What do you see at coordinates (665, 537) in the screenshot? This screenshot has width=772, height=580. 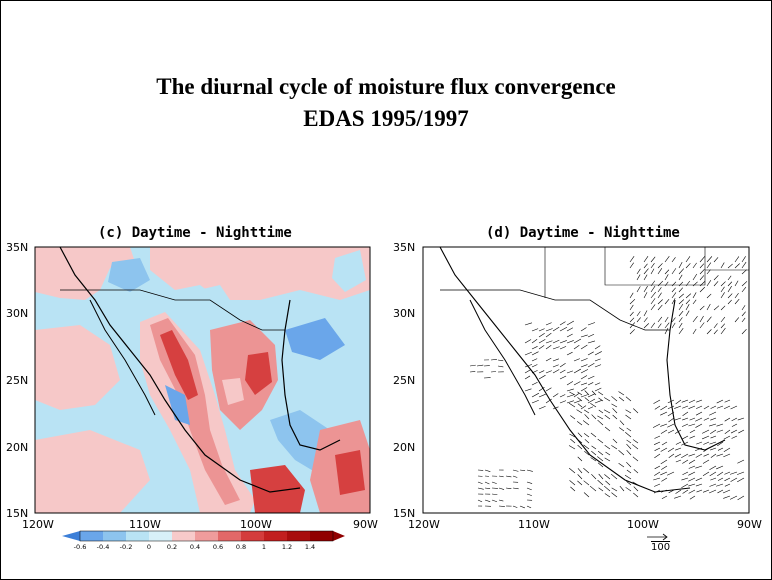 I see `reference-vector-head` at bounding box center [665, 537].